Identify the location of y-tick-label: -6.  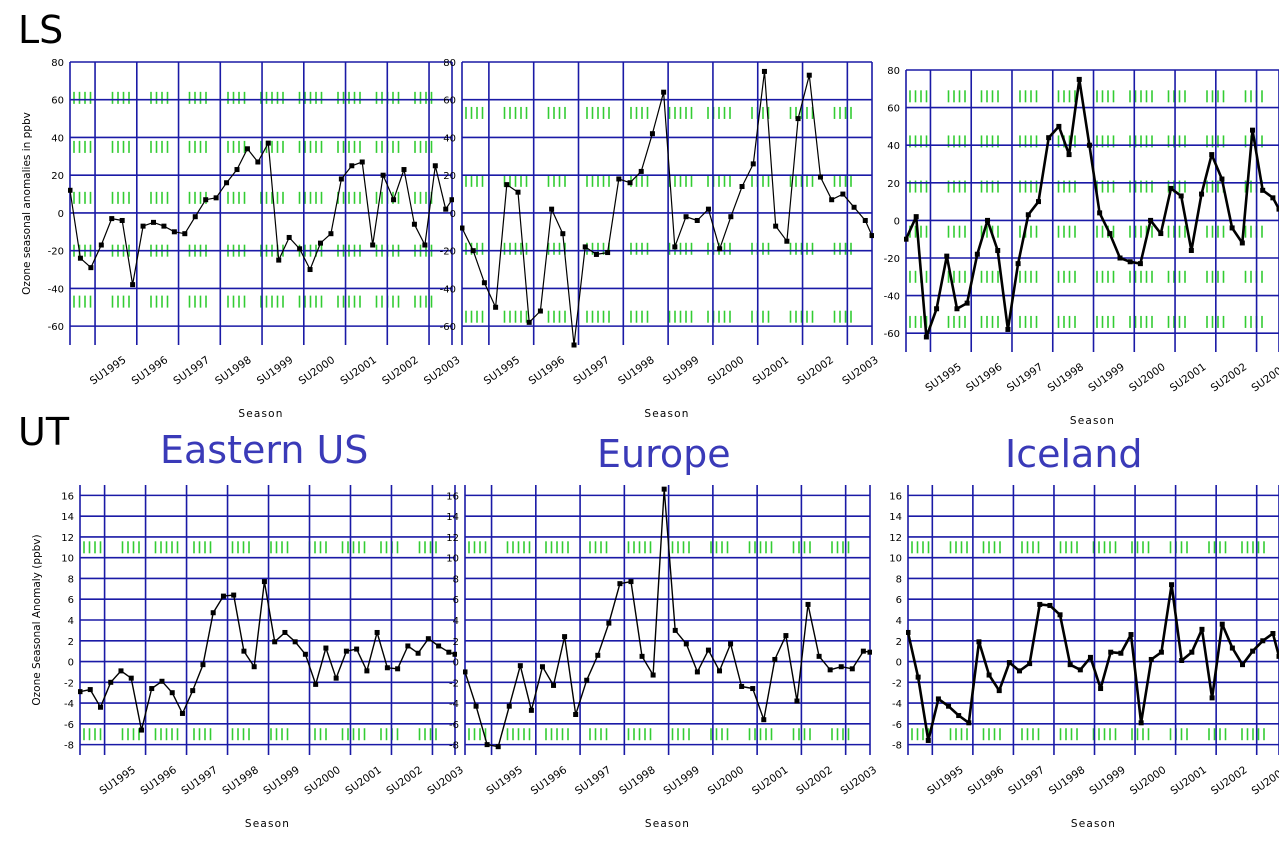
(454, 725).